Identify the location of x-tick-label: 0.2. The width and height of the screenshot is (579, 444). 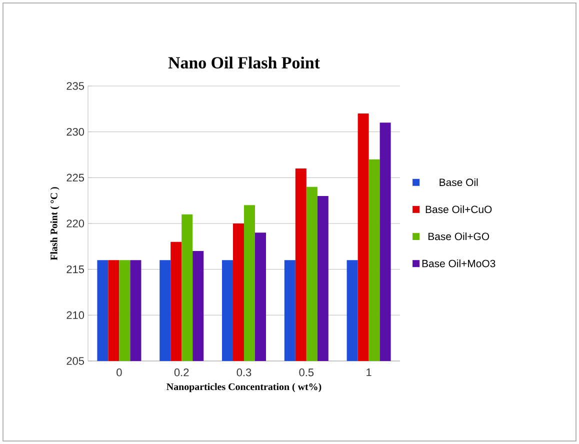
(181, 372).